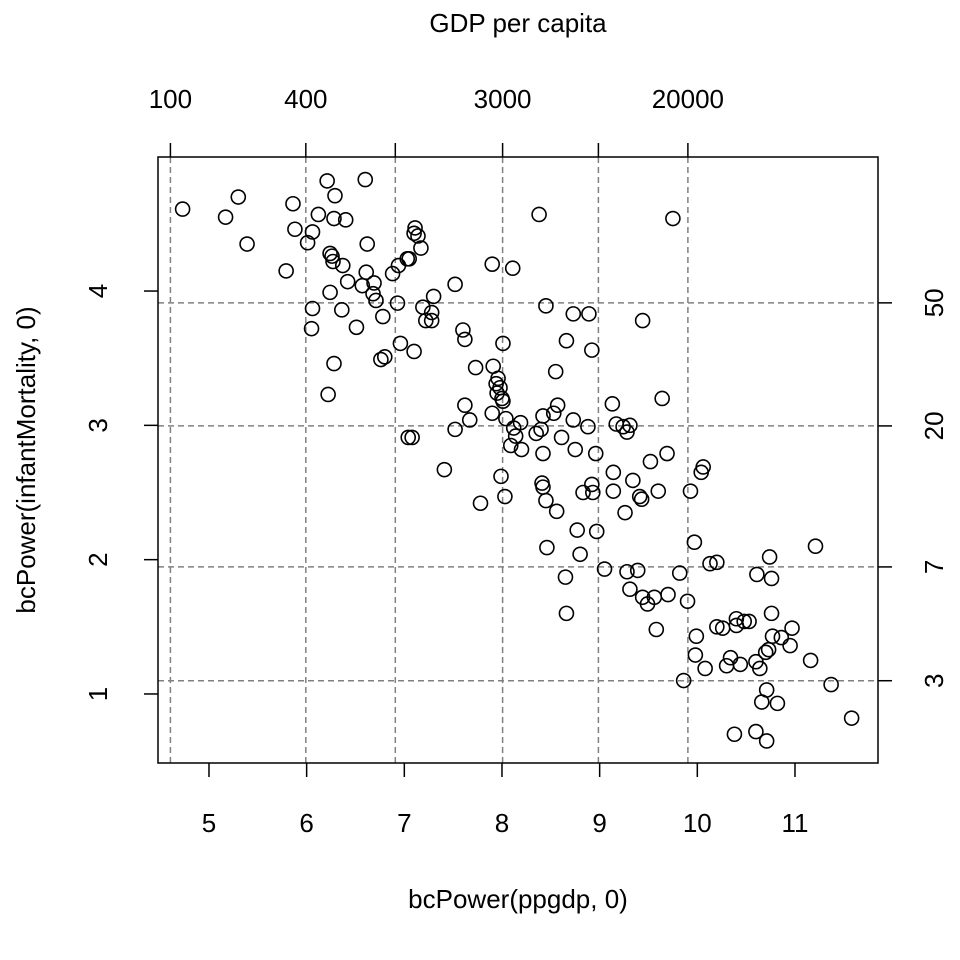 This screenshot has height=960, width=960. What do you see at coordinates (934, 302) in the screenshot?
I see `y2-tick-label: 50` at bounding box center [934, 302].